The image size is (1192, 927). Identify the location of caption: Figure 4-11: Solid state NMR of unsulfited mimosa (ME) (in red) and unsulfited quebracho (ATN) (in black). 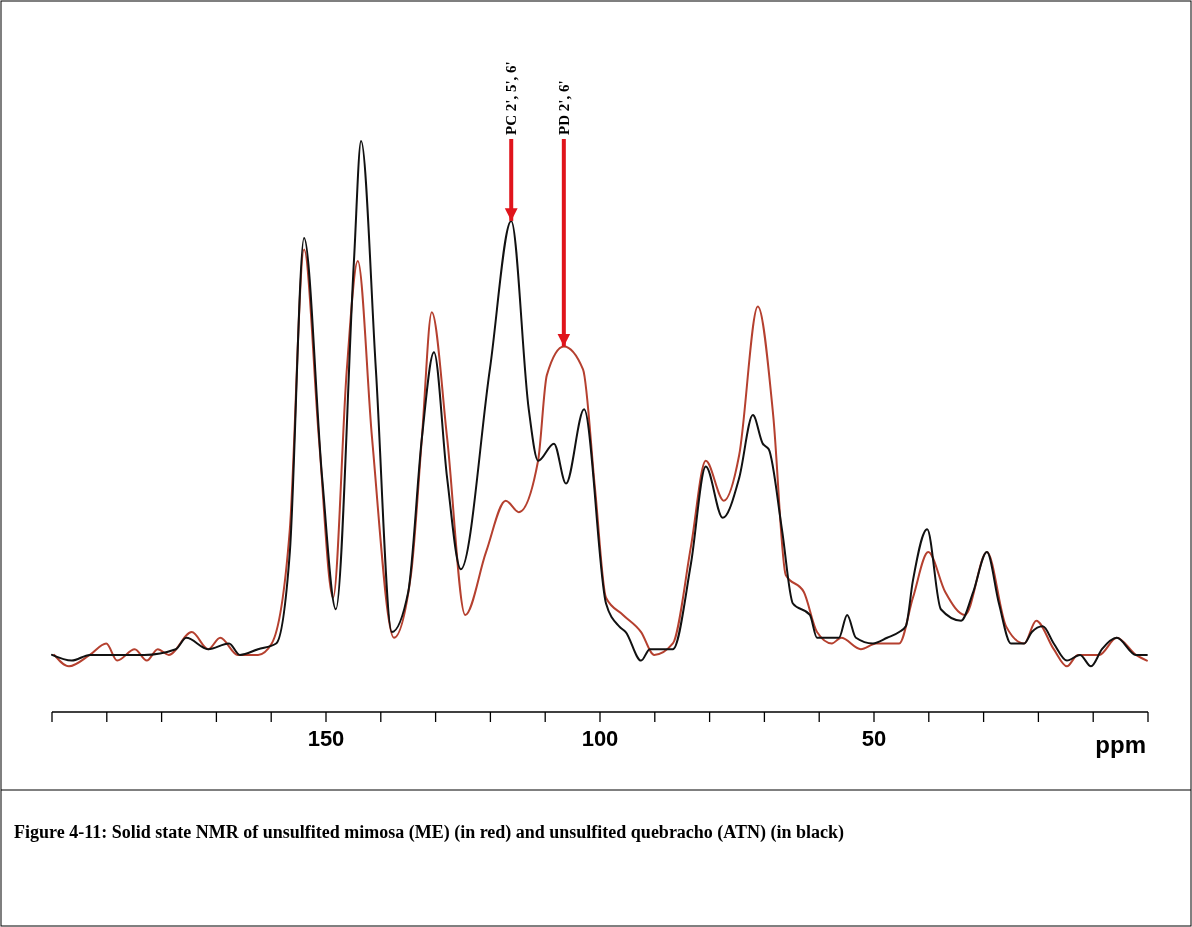
(429, 832).